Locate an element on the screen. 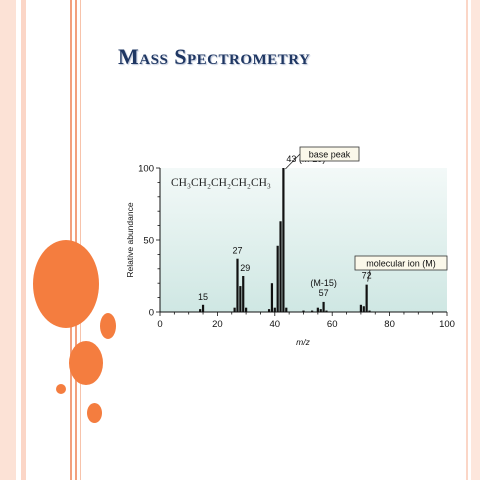 Image resolution: width=480 pixels, height=480 pixels. y-tick-label: 100 is located at coordinates (146, 169).